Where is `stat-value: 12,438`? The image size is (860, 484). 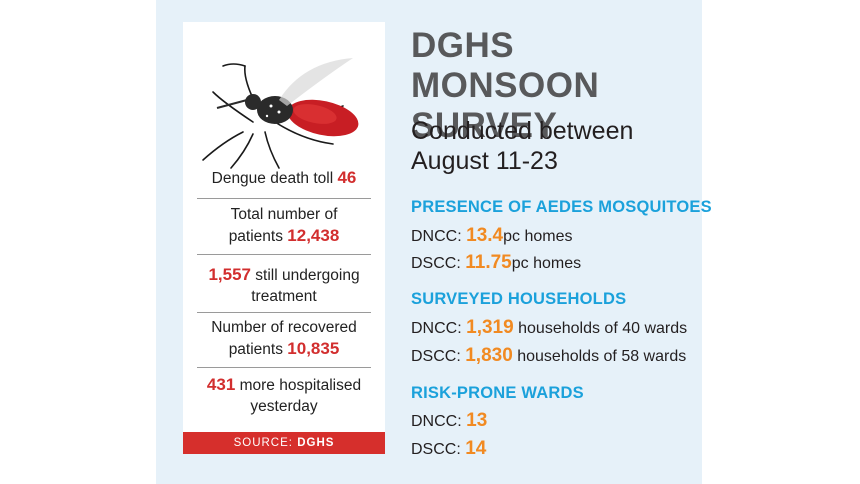
stat-value: 12,438 is located at coordinates (313, 235).